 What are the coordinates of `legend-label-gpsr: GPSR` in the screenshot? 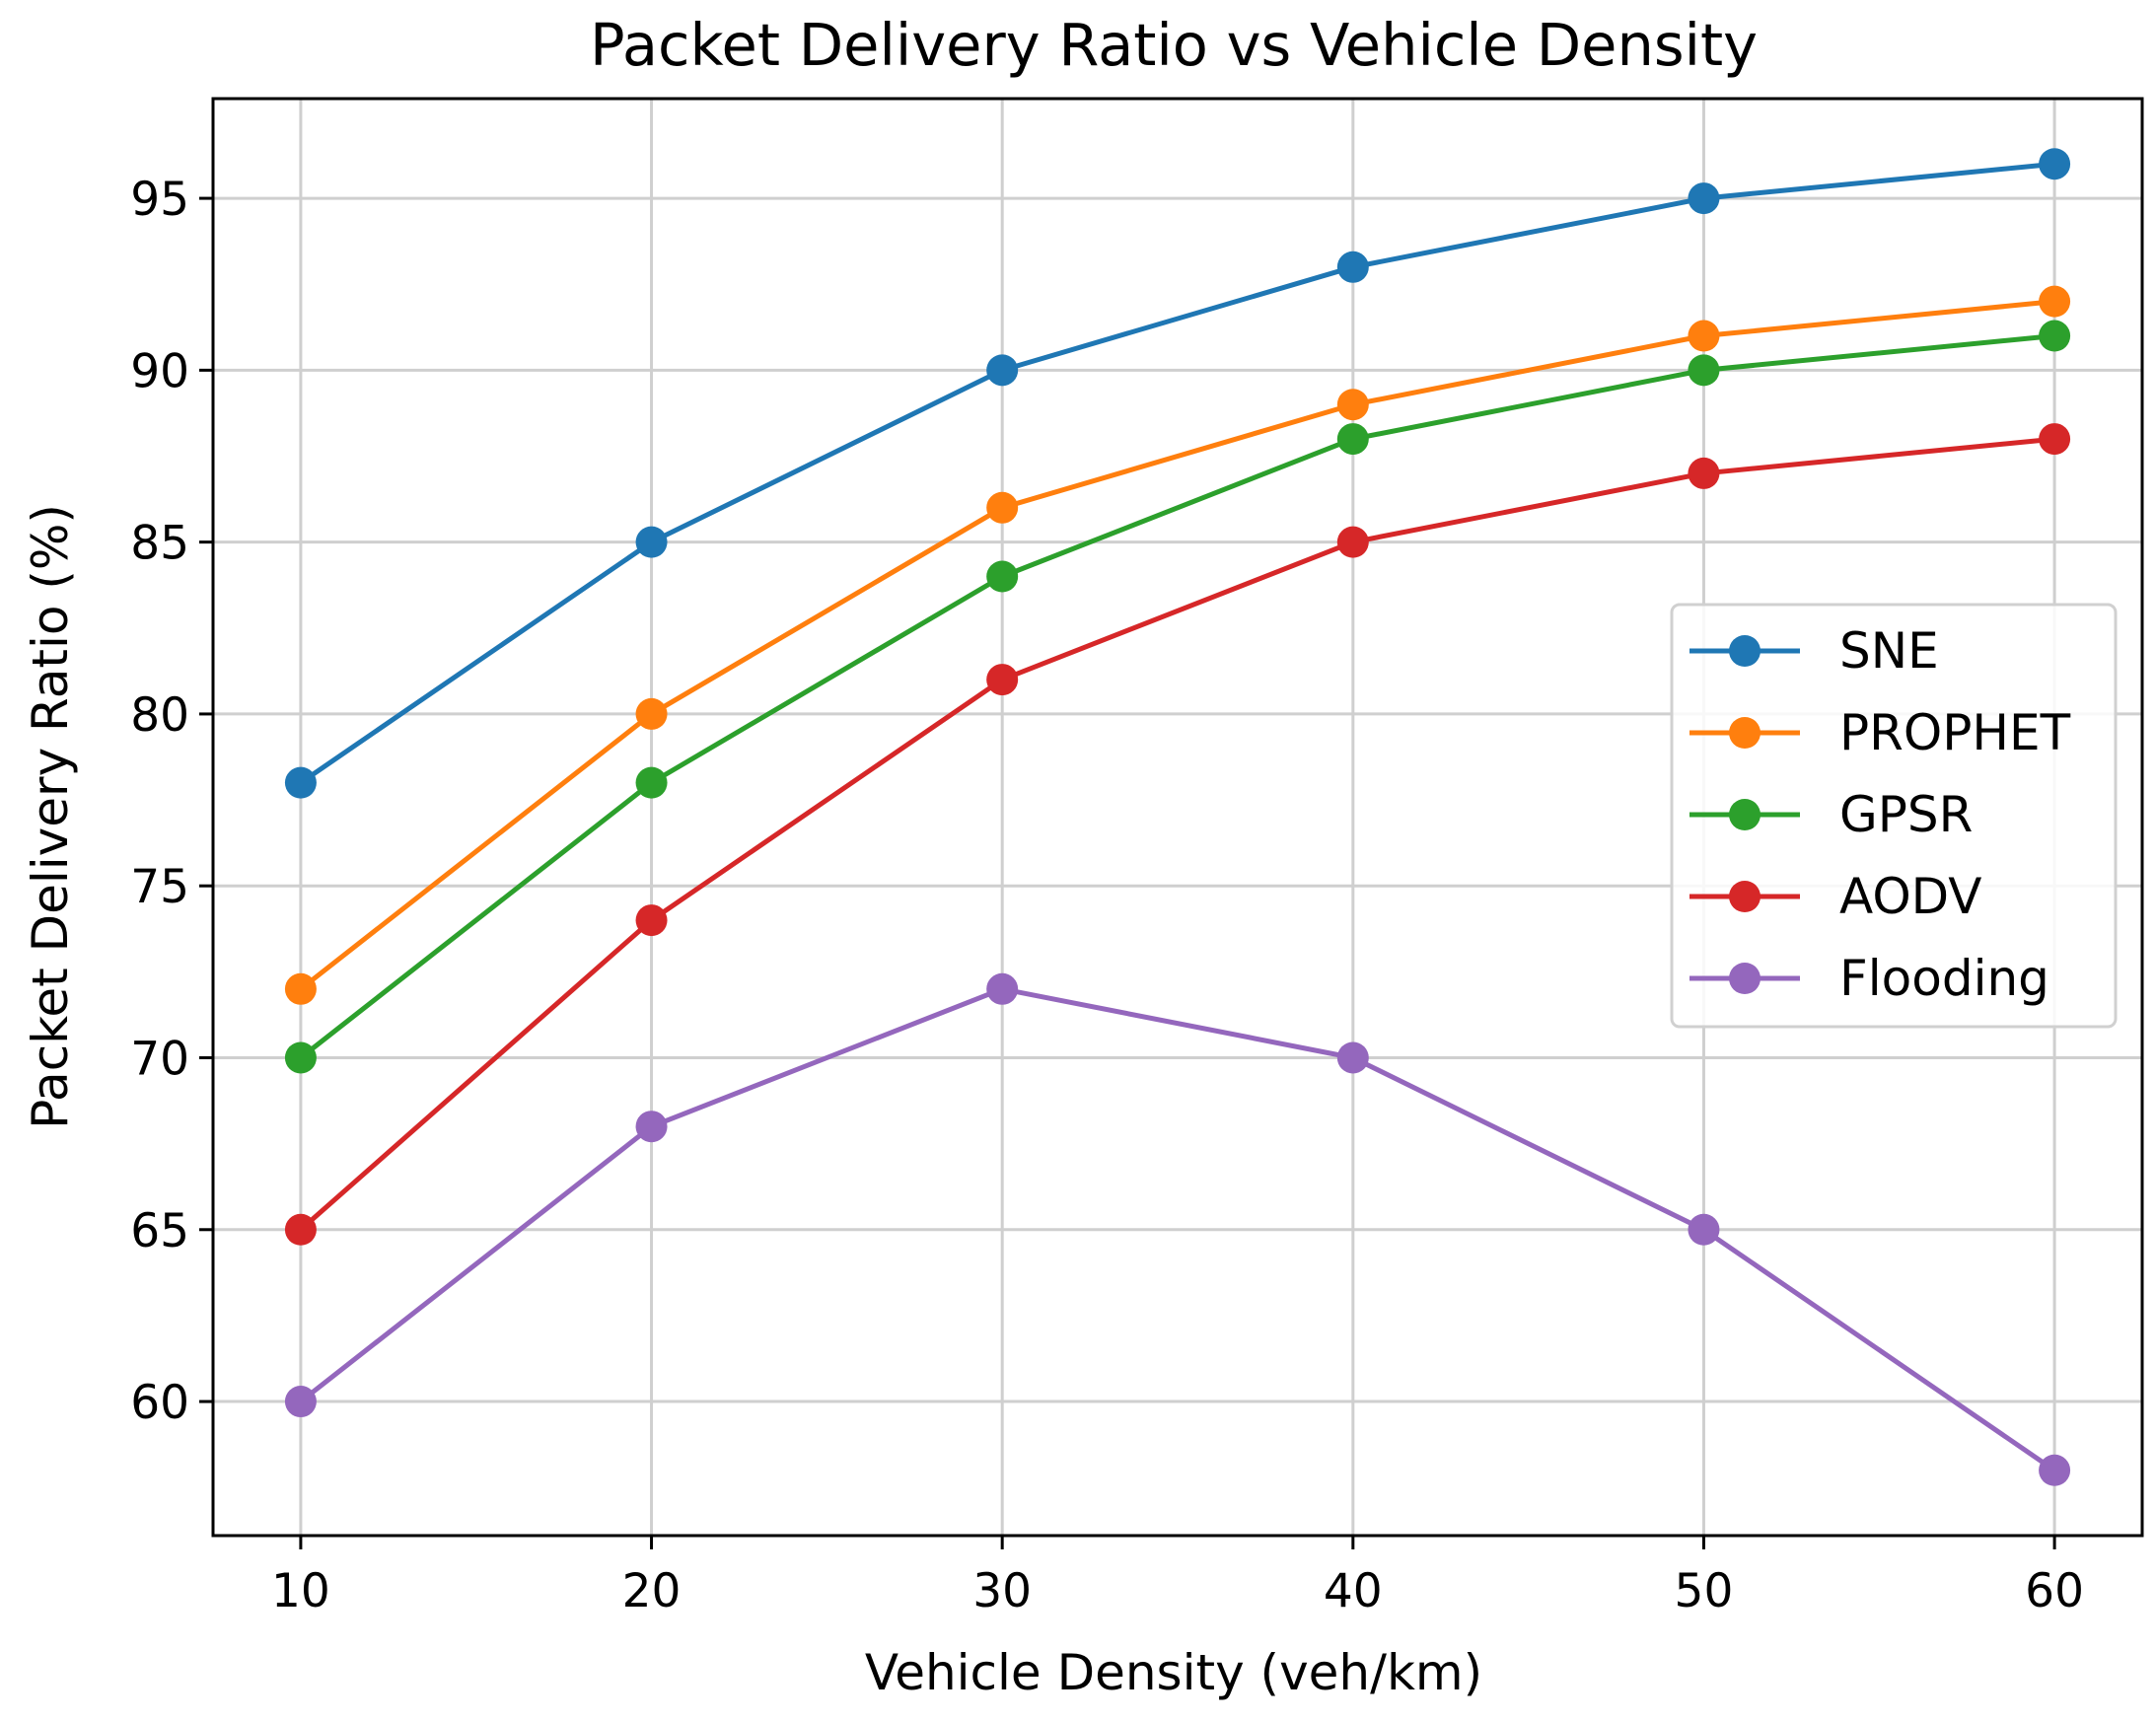 It's located at (1906, 815).